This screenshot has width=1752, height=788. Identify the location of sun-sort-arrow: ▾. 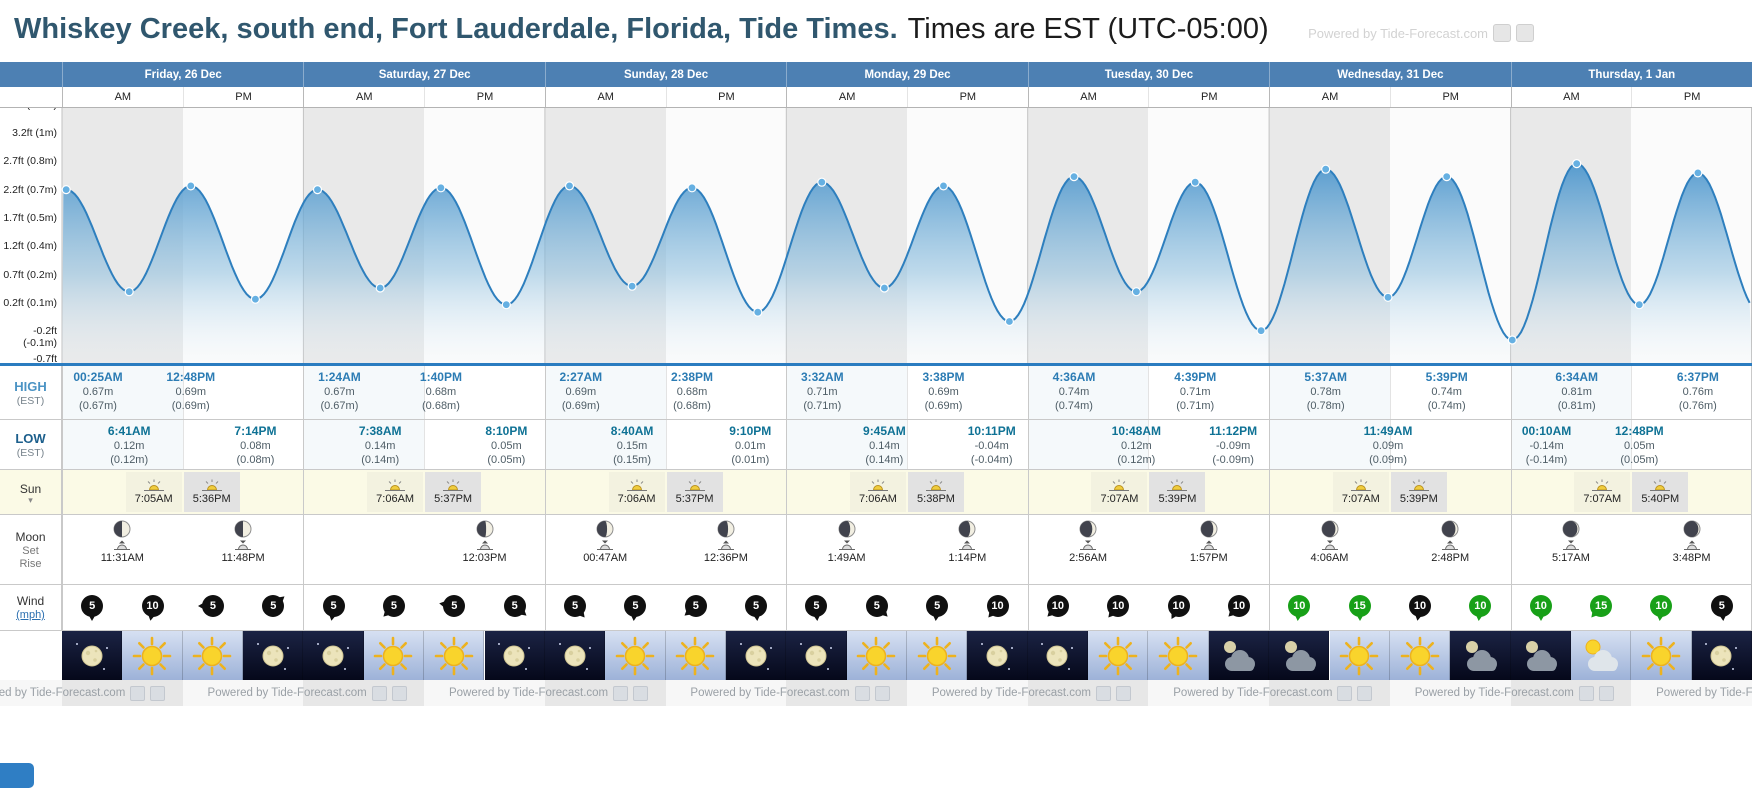
(30, 499).